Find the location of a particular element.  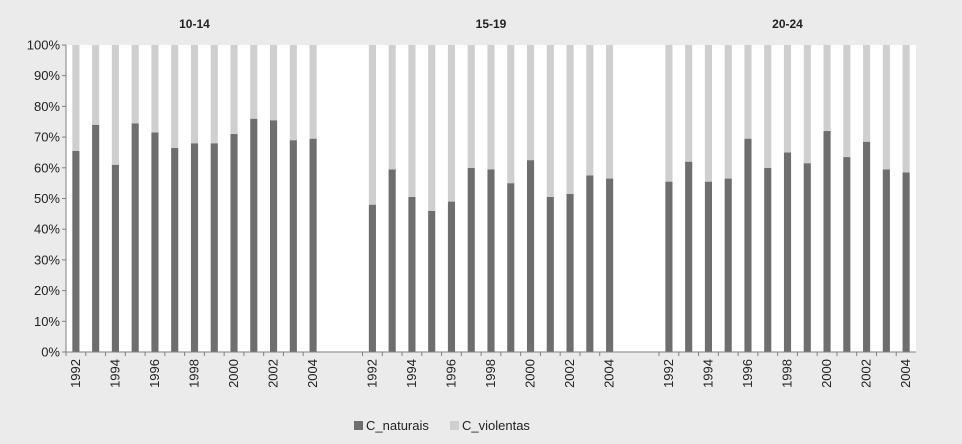

bar-C_violentas-10-14-1999 is located at coordinates (214, 94).